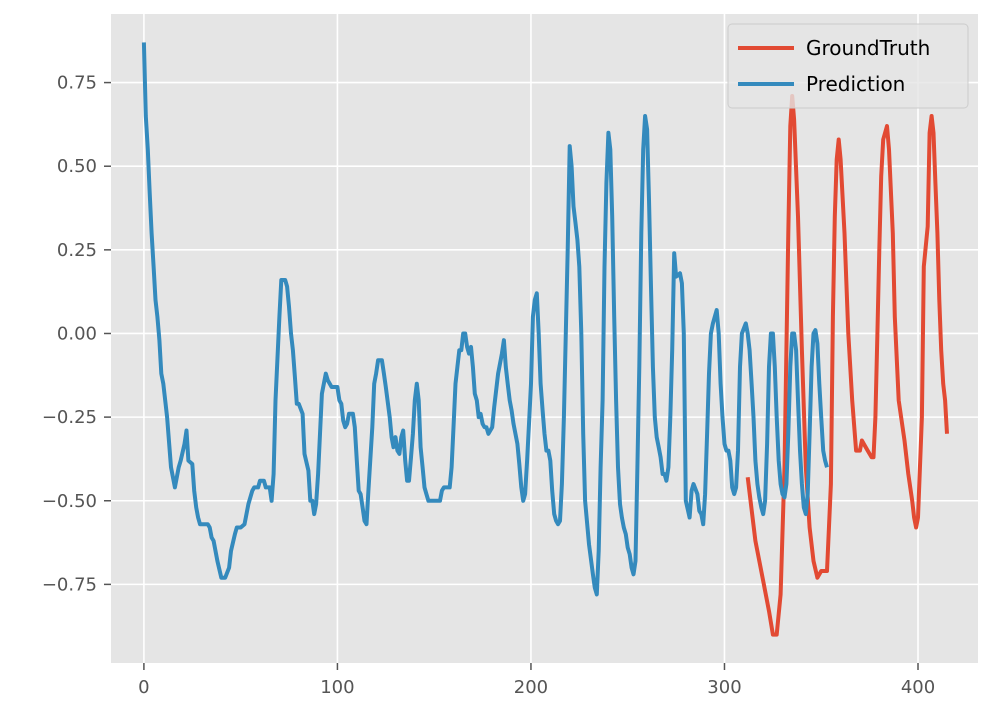 This screenshot has width=997, height=724. What do you see at coordinates (77, 83) in the screenshot?
I see `y-tick-label: 0.75` at bounding box center [77, 83].